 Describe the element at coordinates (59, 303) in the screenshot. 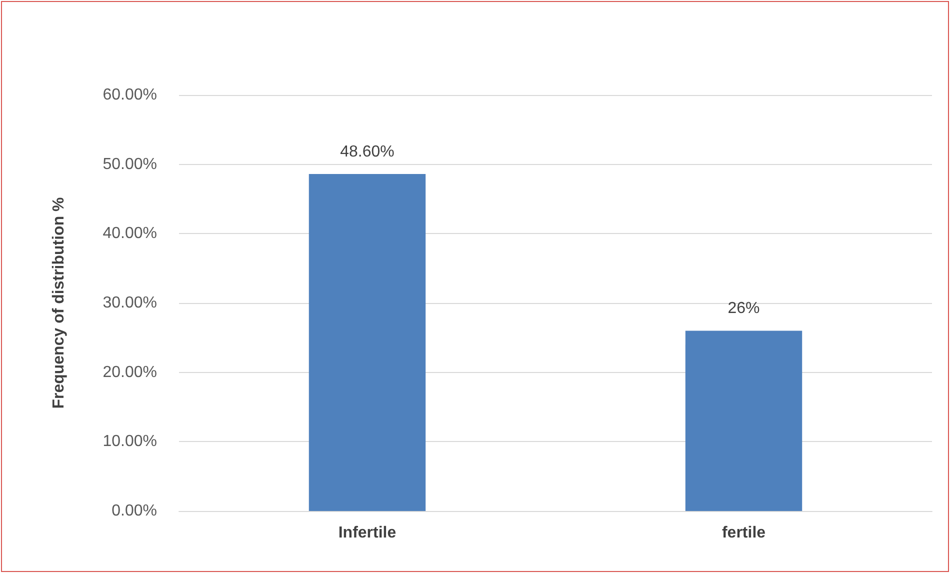

I see `y-axis-title: Frequency of distribution %` at that location.